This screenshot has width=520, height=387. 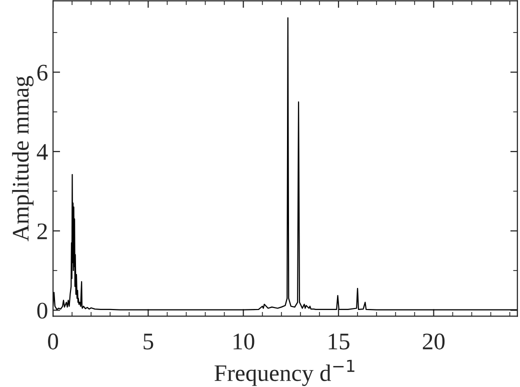 What do you see at coordinates (42, 152) in the screenshot?
I see `y-tick-label: 4` at bounding box center [42, 152].